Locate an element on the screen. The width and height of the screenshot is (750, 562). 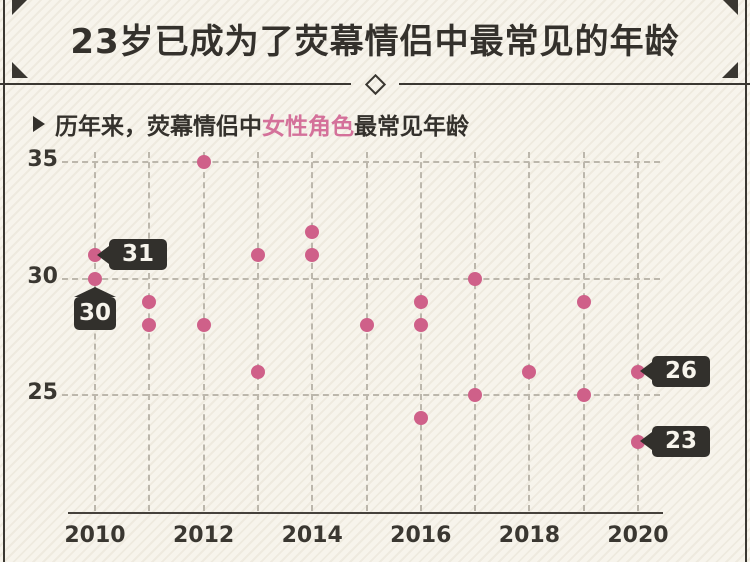
page-title: 23岁已成为了荧幕情侣中最常见的年龄 is located at coordinates (375, 42).